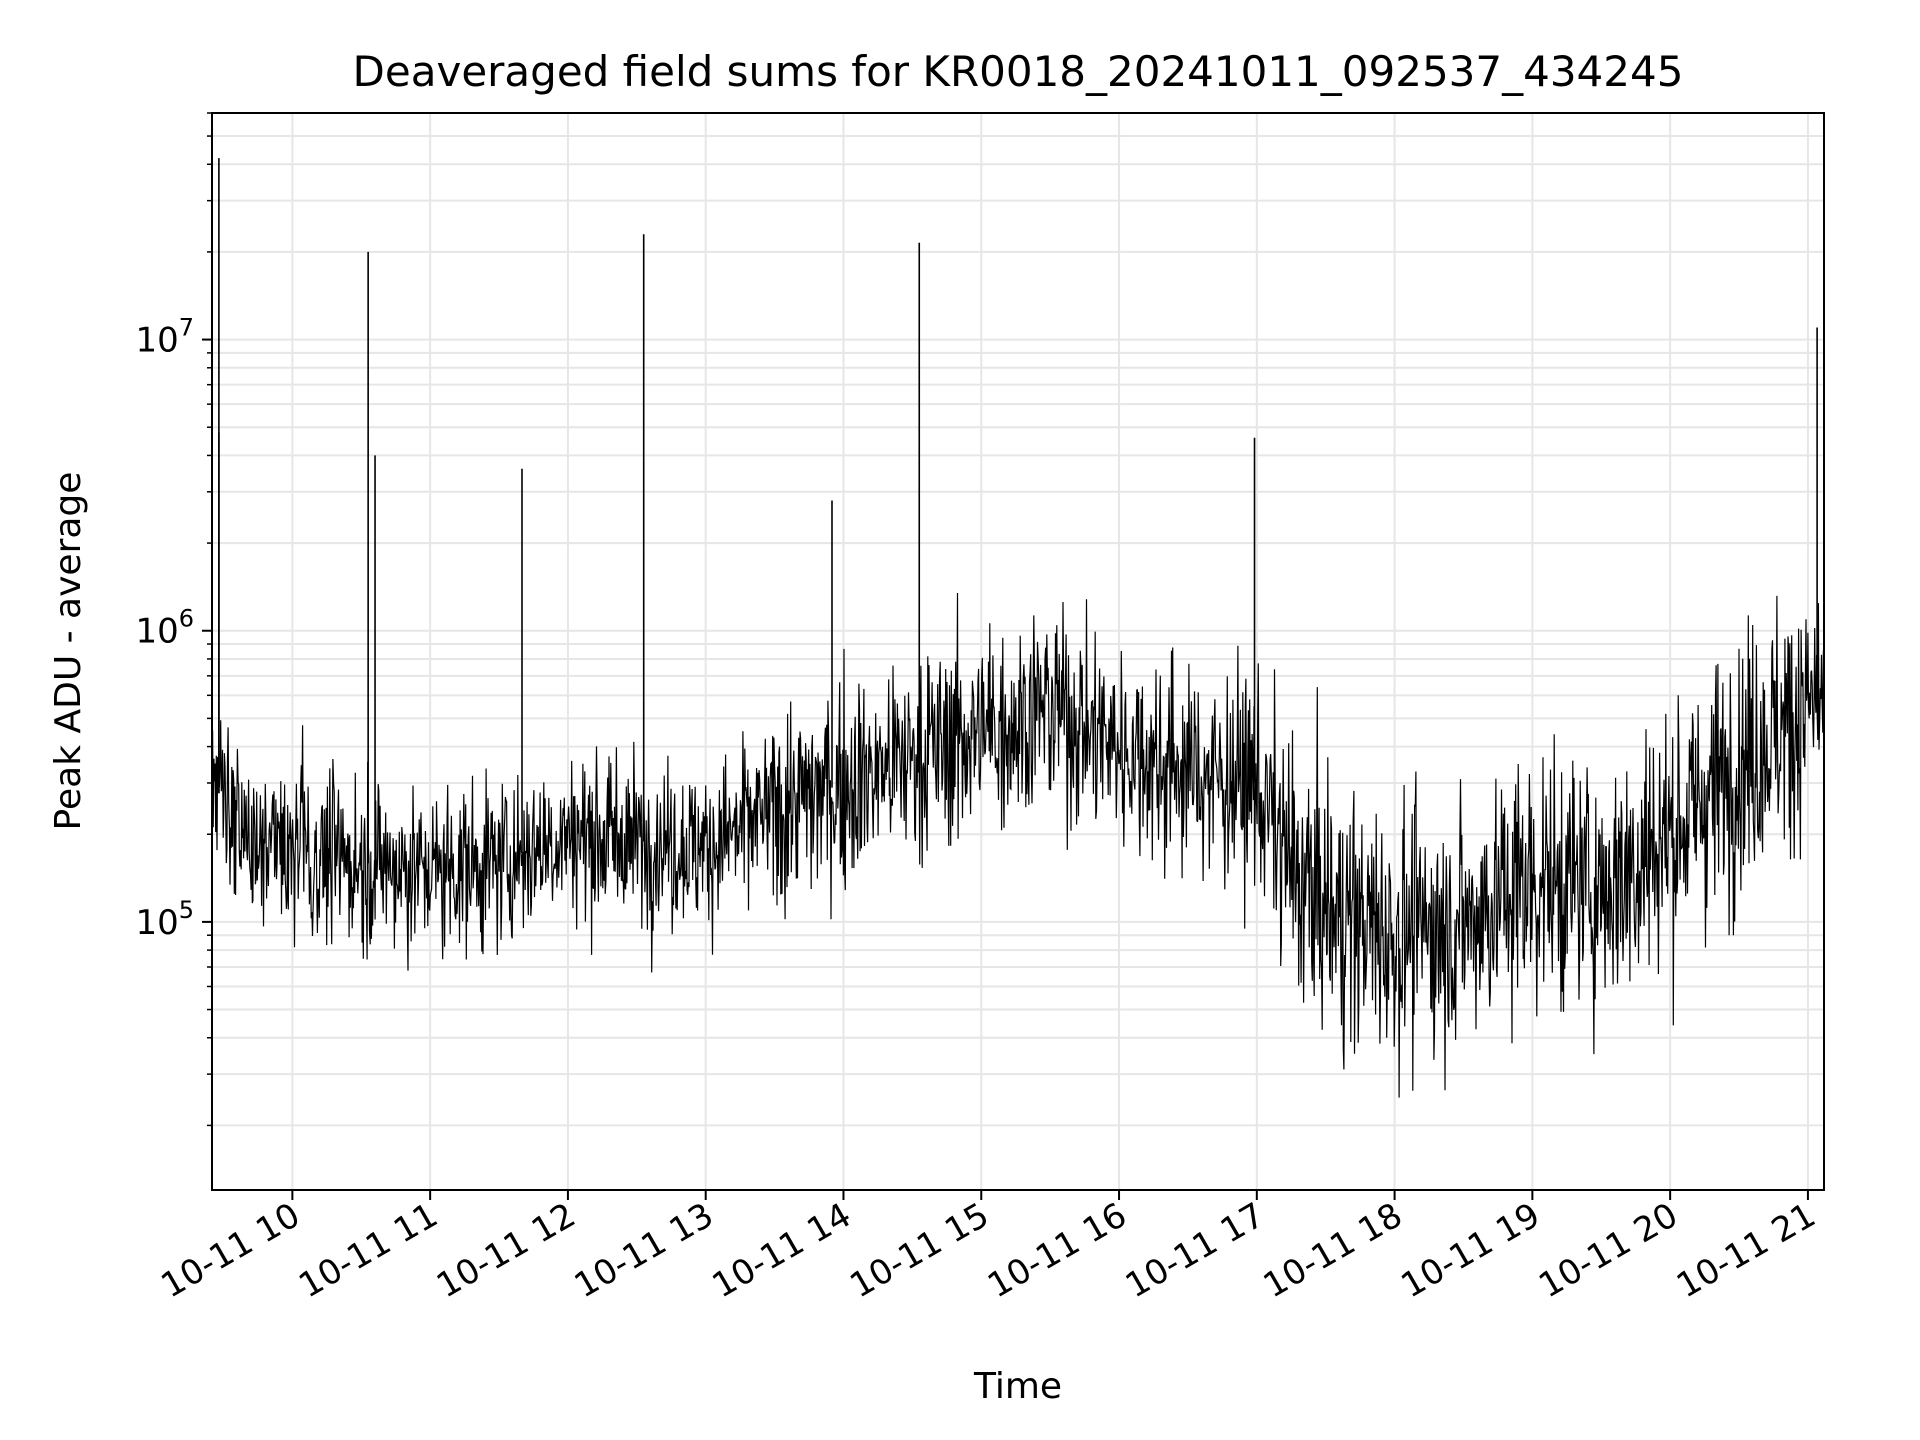  Describe the element at coordinates (1017, 1386) in the screenshot. I see `x-axis-label: Time` at that location.